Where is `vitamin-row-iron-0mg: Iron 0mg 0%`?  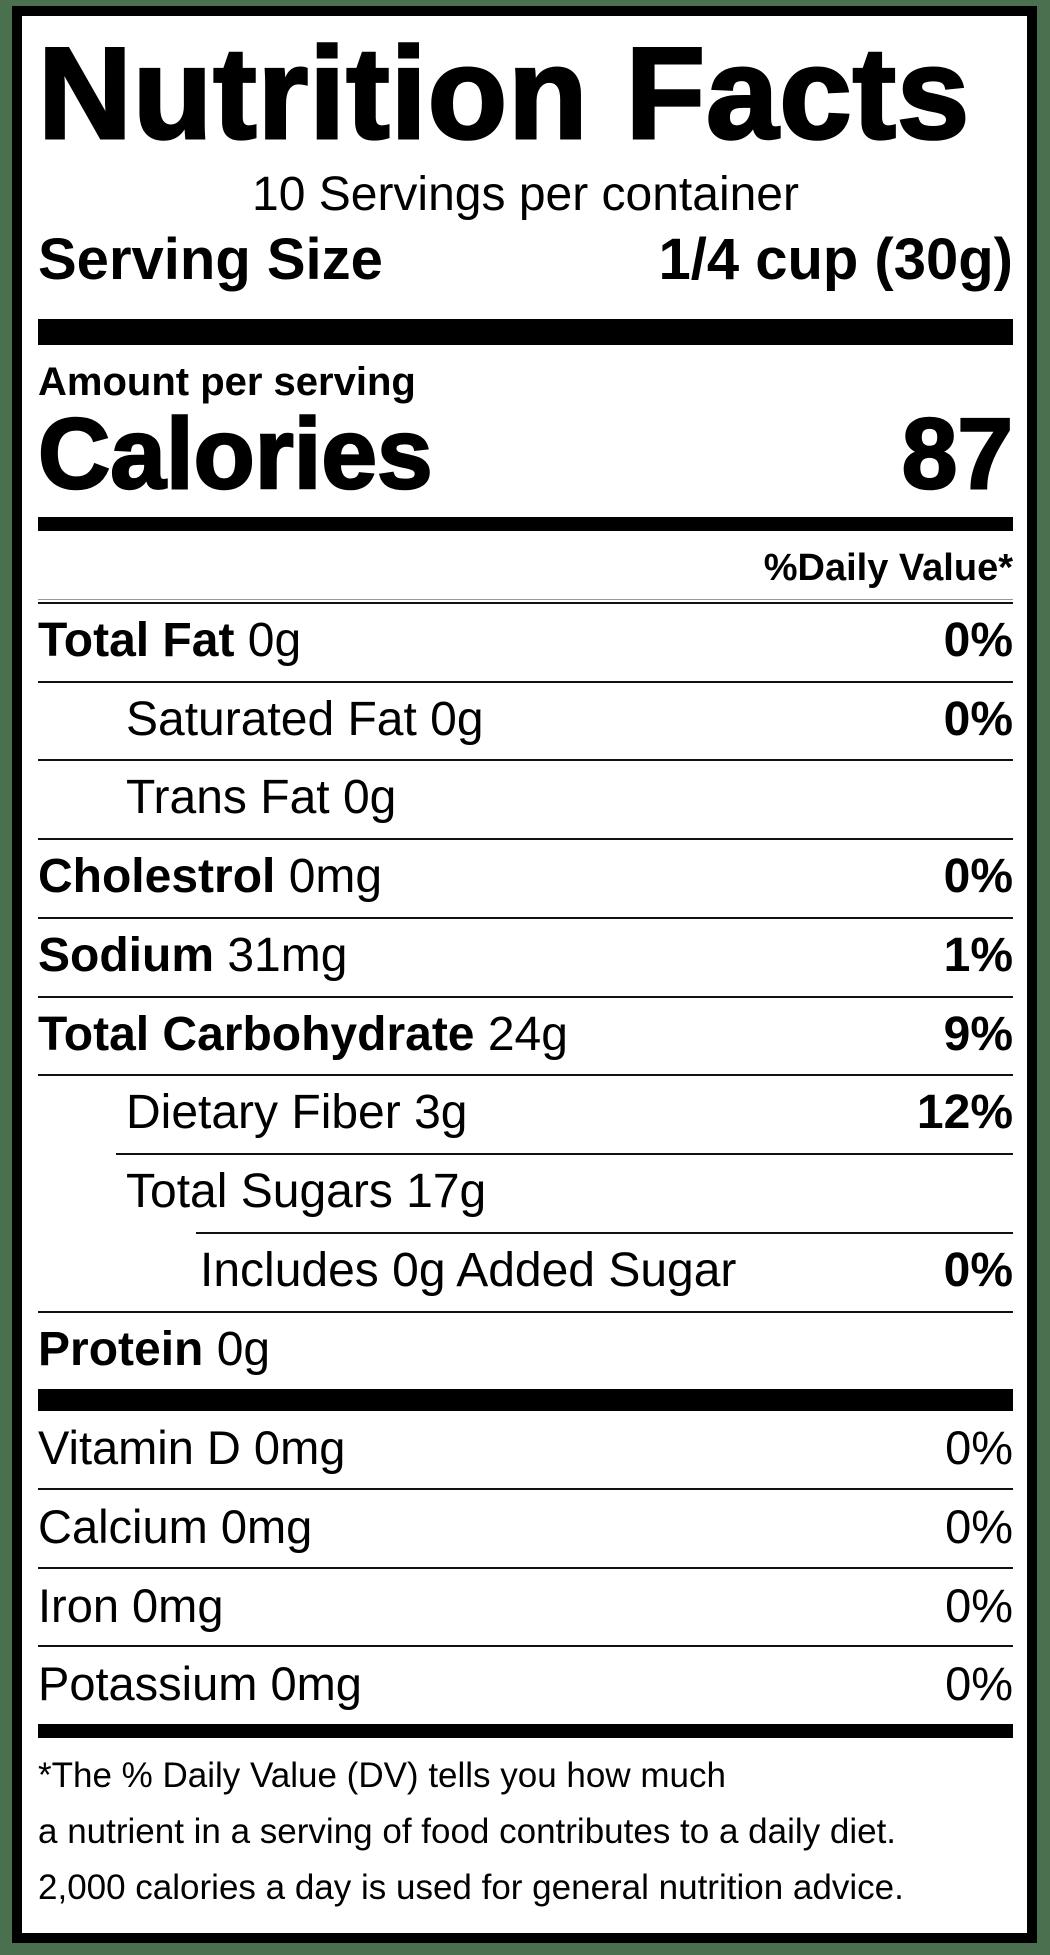
vitamin-row-iron-0mg: Iron 0mg 0% is located at coordinates (525, 1607).